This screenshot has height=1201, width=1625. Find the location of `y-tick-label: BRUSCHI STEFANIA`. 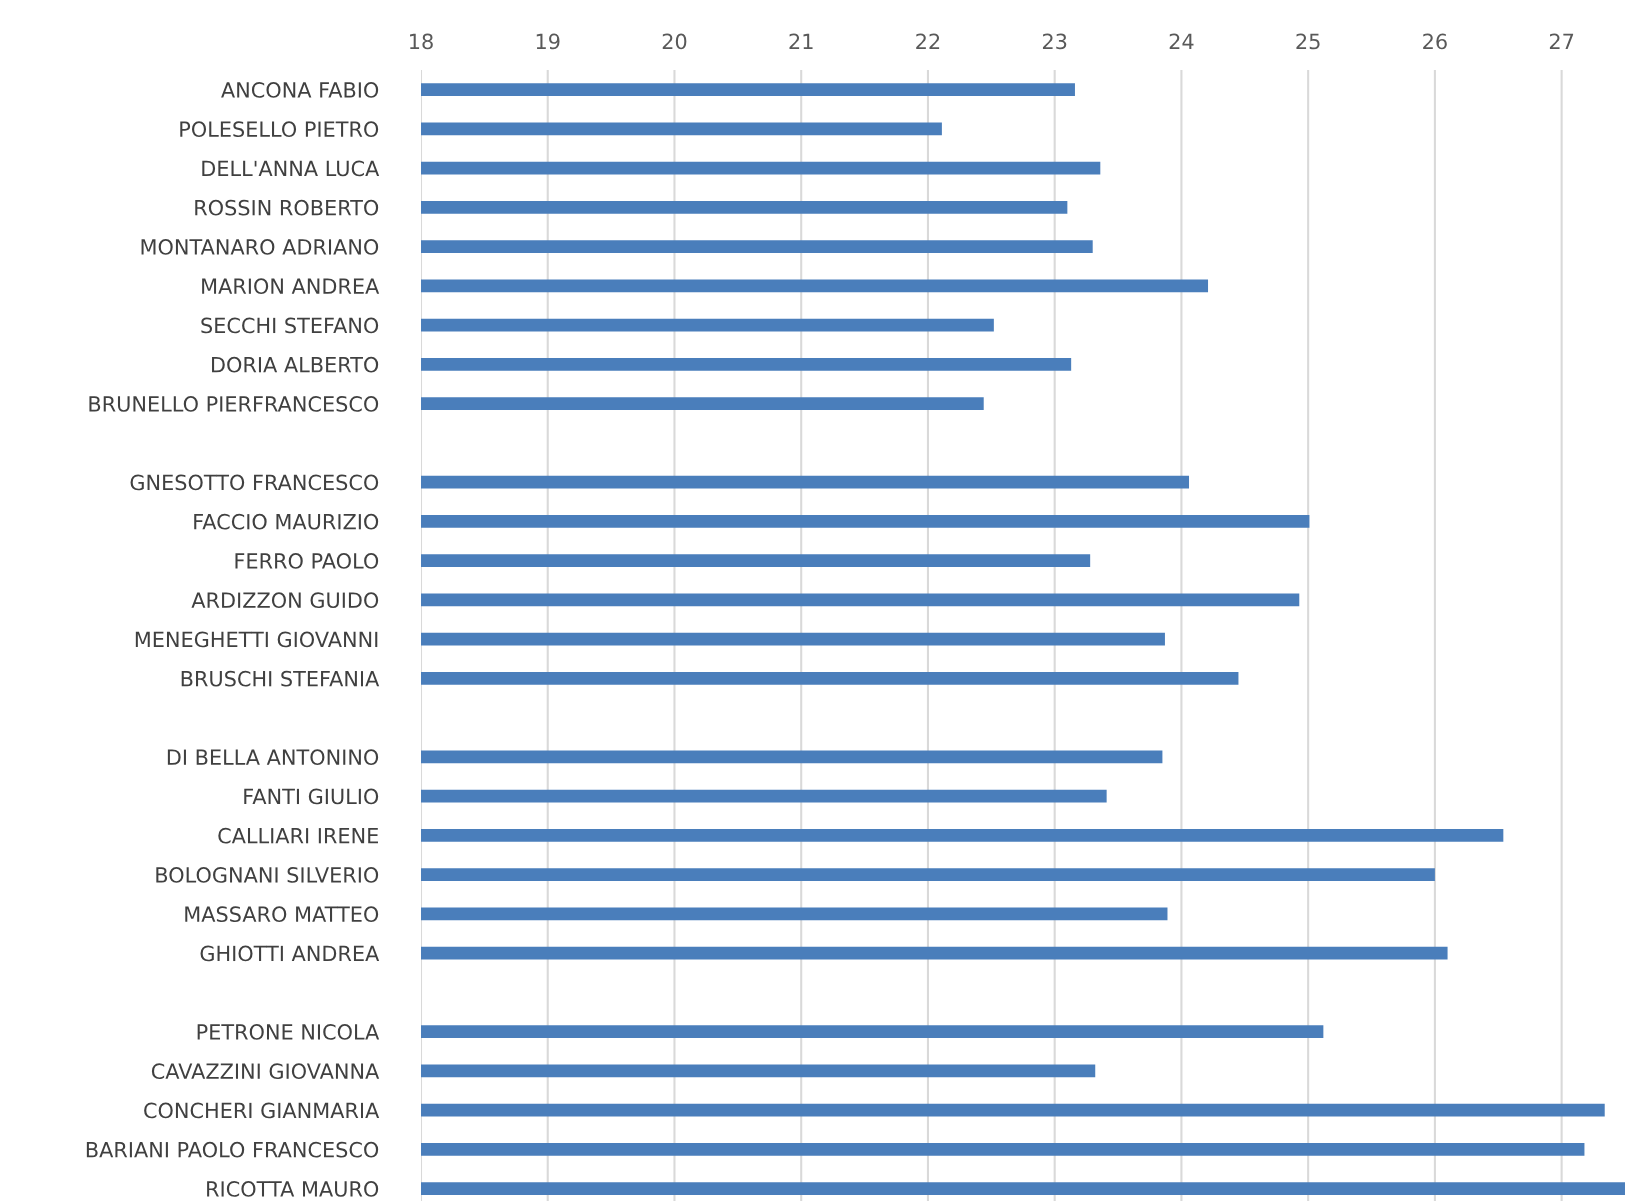

y-tick-label: BRUSCHI STEFANIA is located at coordinates (280, 678).